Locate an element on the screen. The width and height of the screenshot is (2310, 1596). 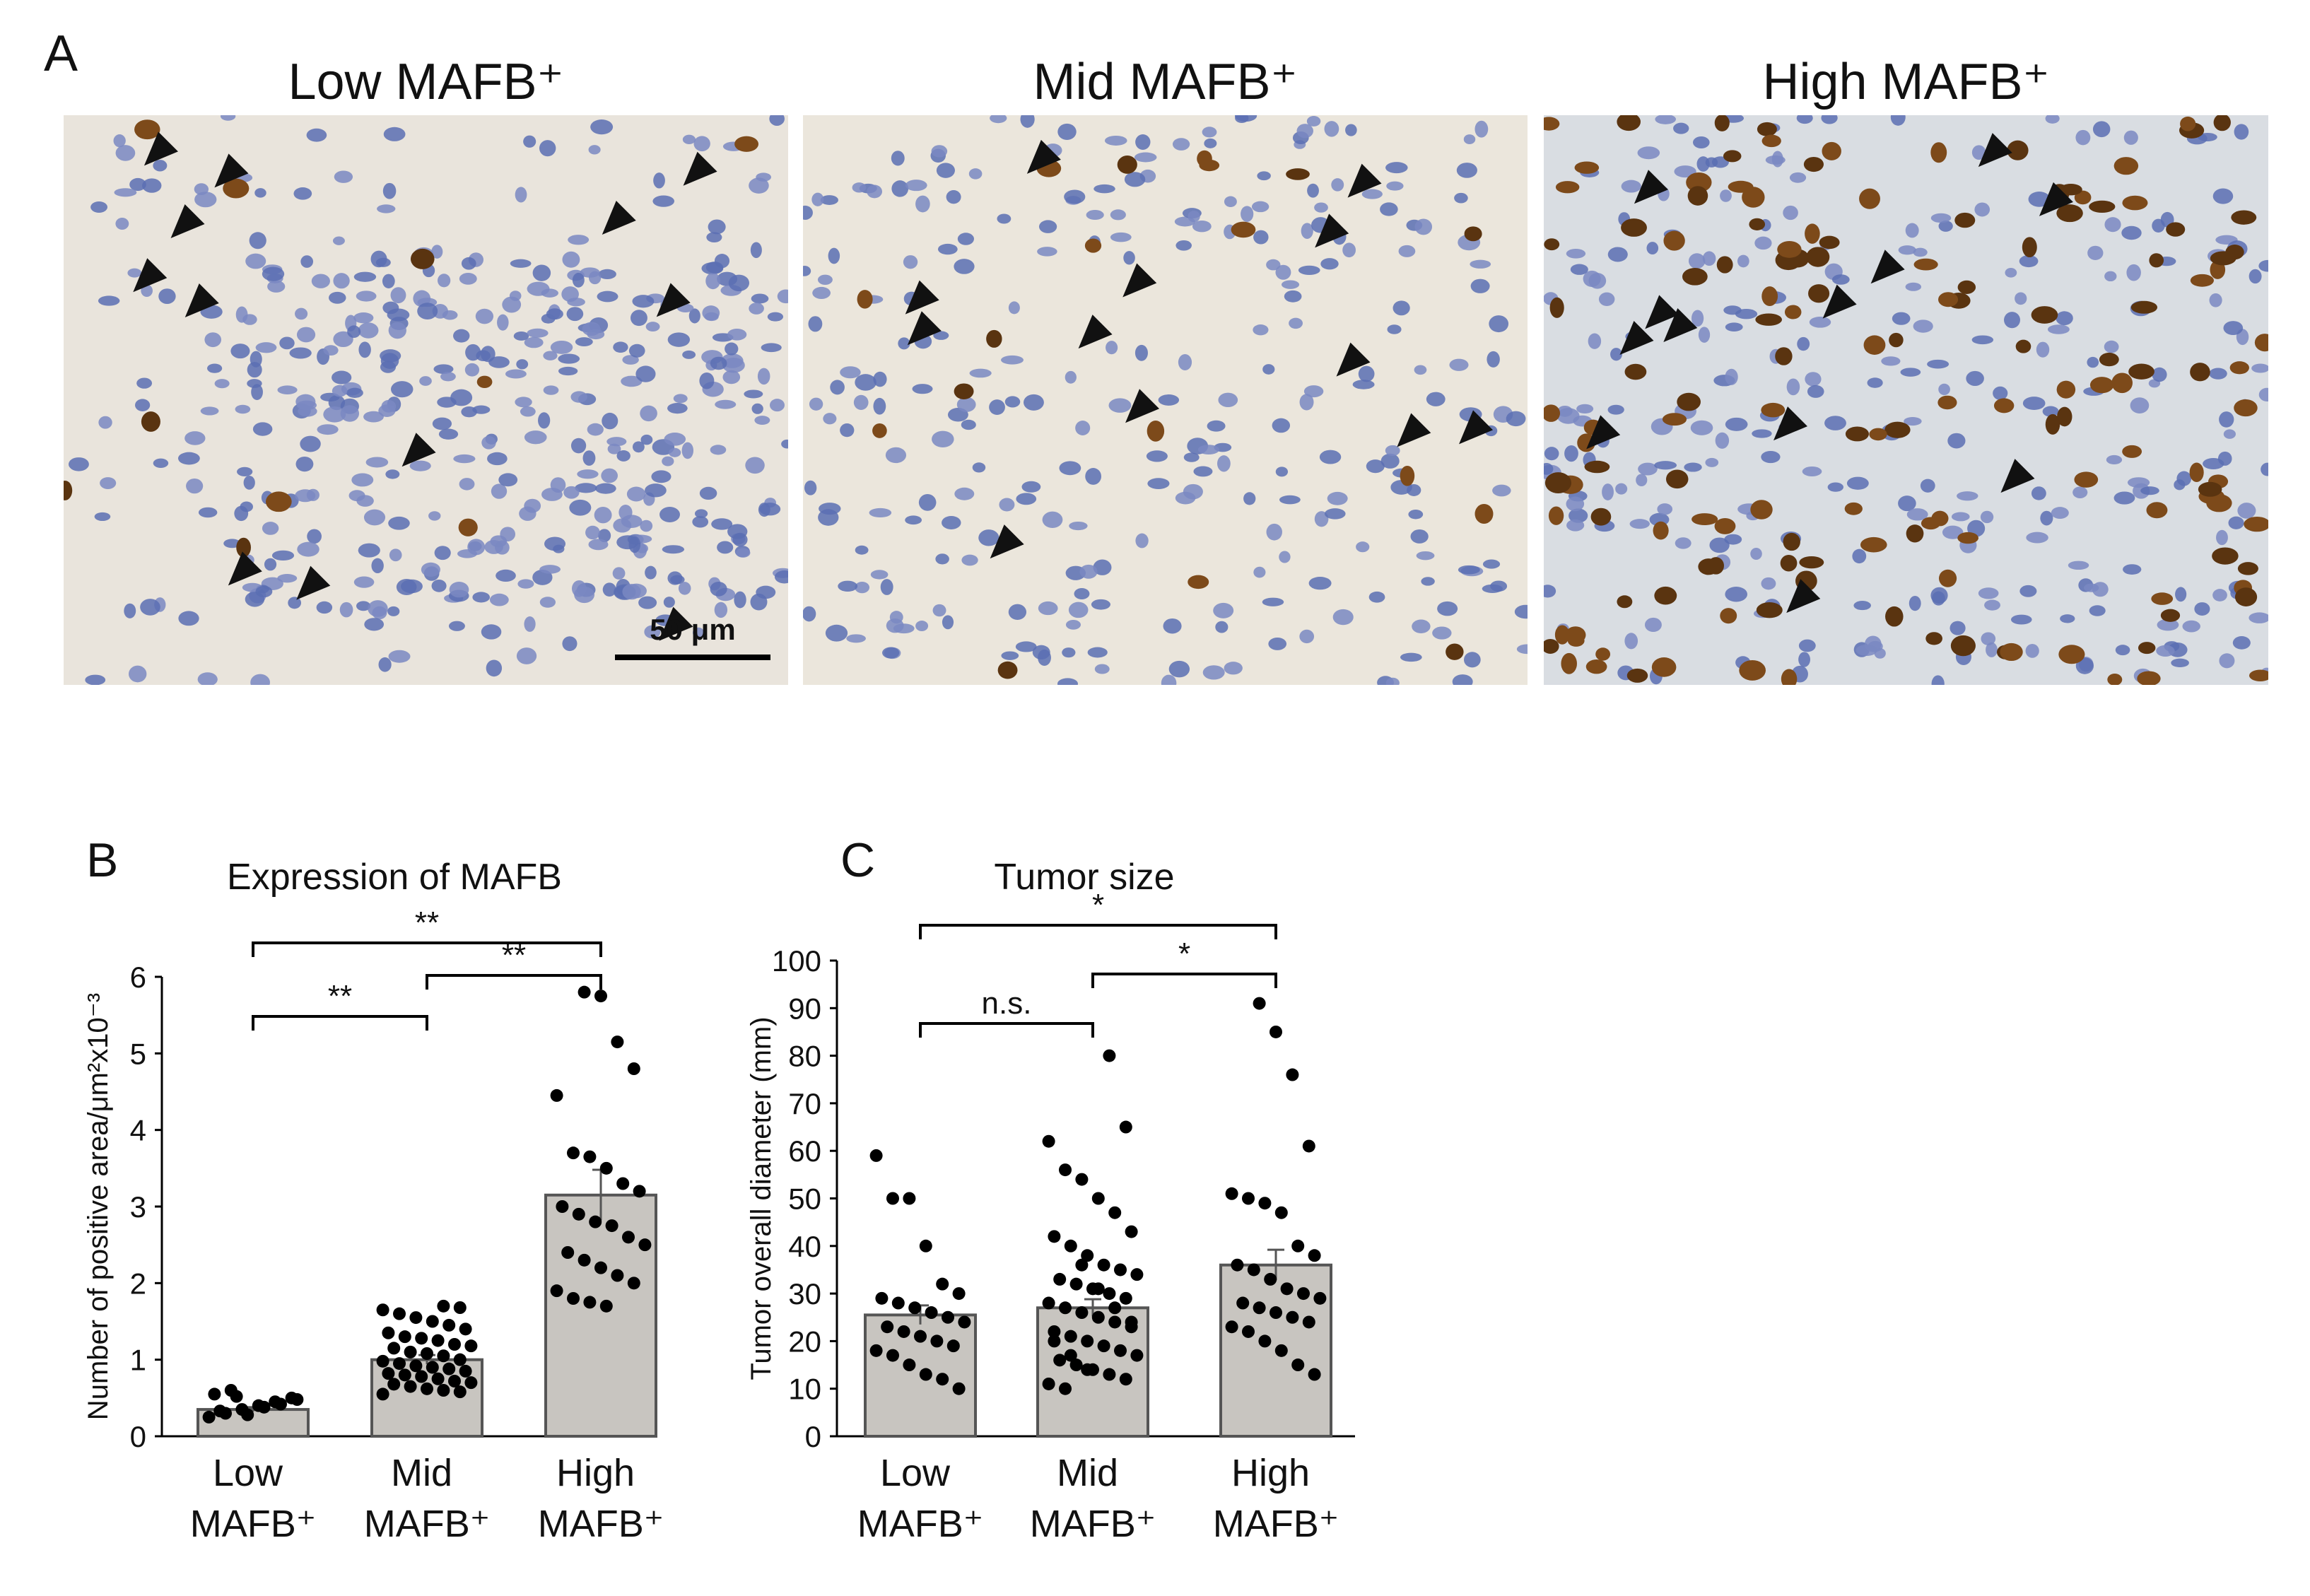
x-tick-line: Mid is located at coordinates (427, 1473).